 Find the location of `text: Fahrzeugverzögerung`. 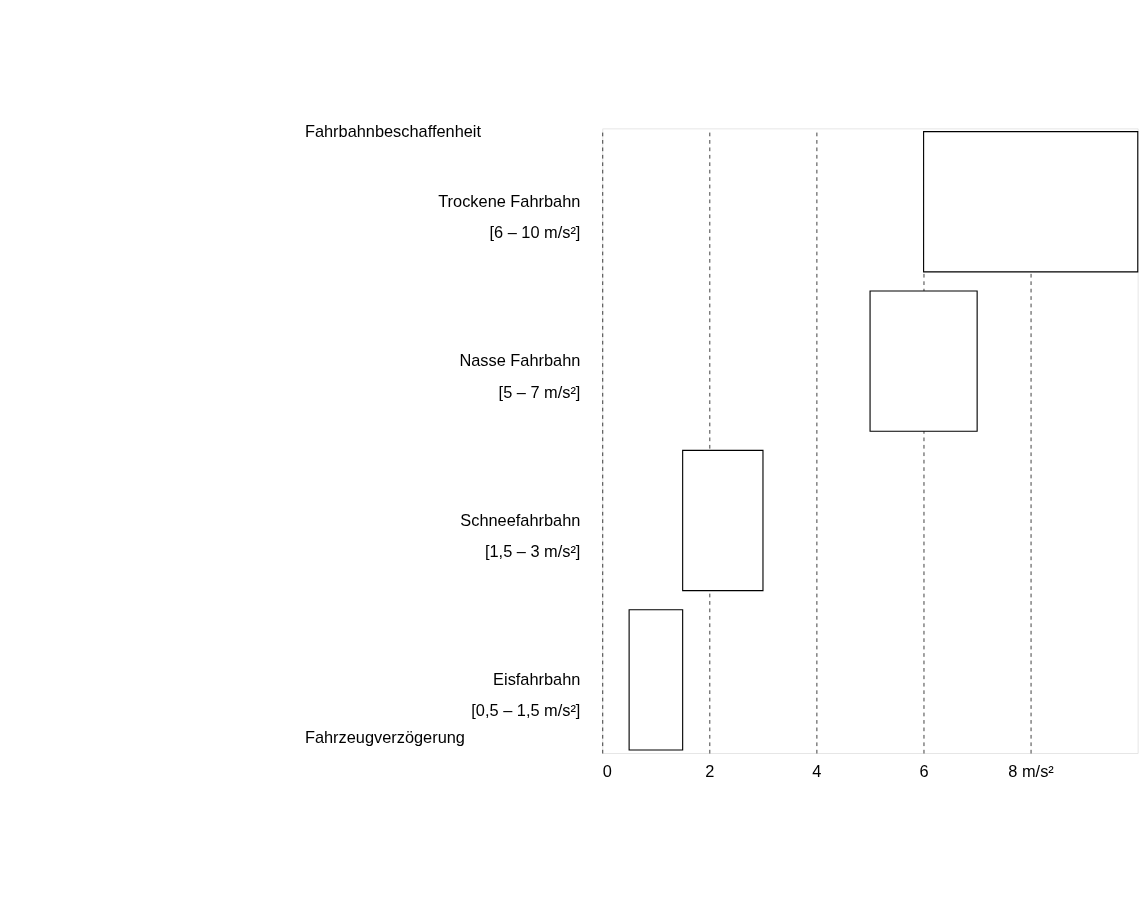

text: Fahrzeugverzögerung is located at coordinates (384, 737).